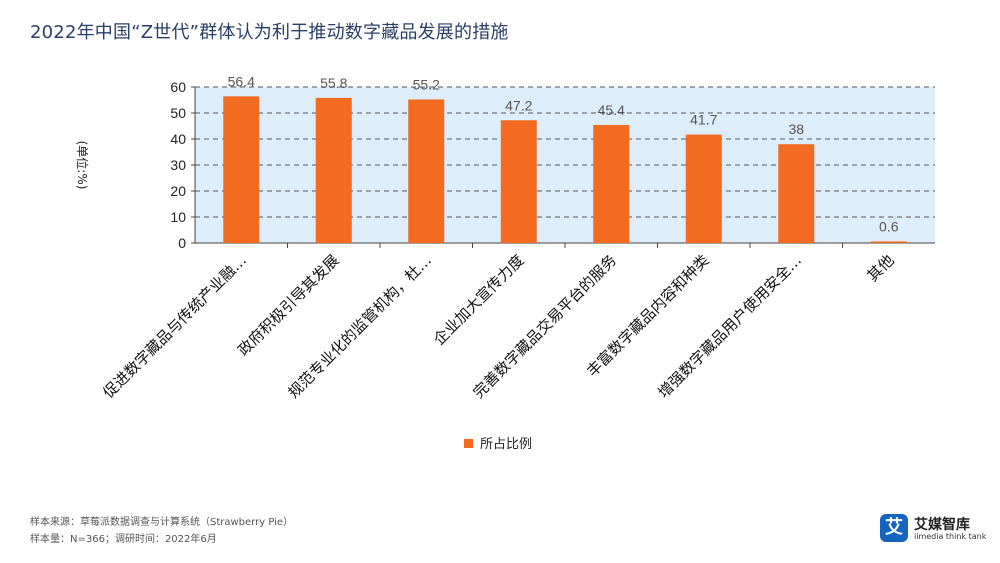  Describe the element at coordinates (178, 217) in the screenshot. I see `y-tick-label: 10` at that location.